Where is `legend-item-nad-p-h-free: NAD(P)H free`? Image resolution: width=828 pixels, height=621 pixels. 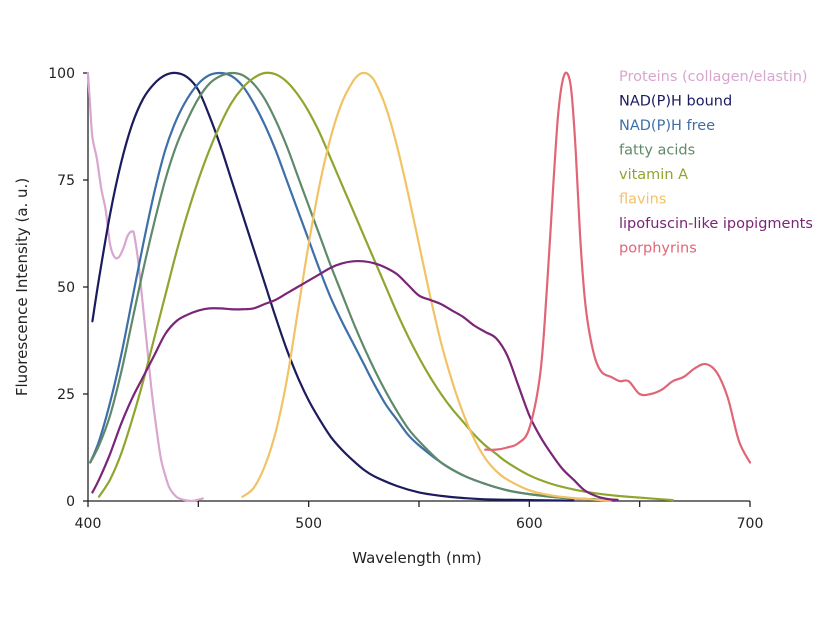
legend-item-nad-p-h-free: NAD(P)H free is located at coordinates (667, 126).